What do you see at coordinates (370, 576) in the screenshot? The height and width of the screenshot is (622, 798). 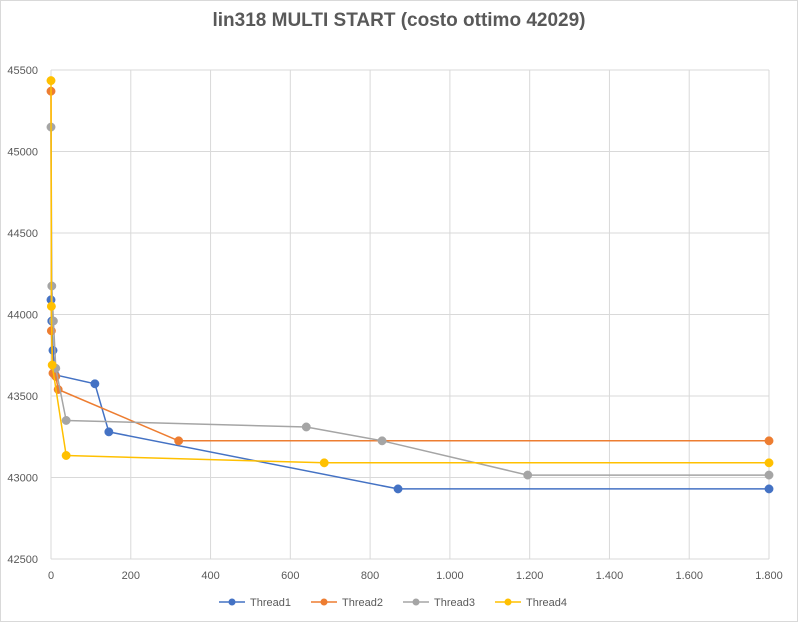 I see `x-tick-label: 800` at bounding box center [370, 576].